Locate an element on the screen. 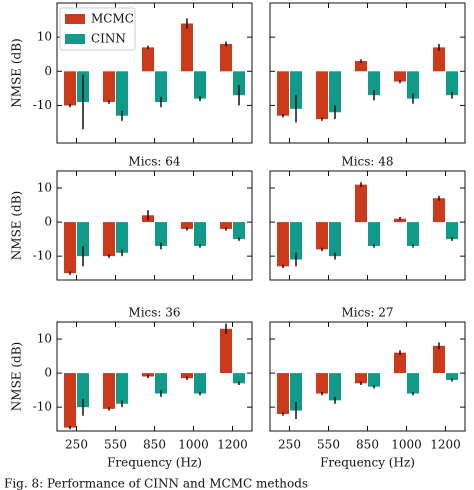 This screenshot has width=474, height=490. panel-title: Mics: 48 is located at coordinates (367, 162).